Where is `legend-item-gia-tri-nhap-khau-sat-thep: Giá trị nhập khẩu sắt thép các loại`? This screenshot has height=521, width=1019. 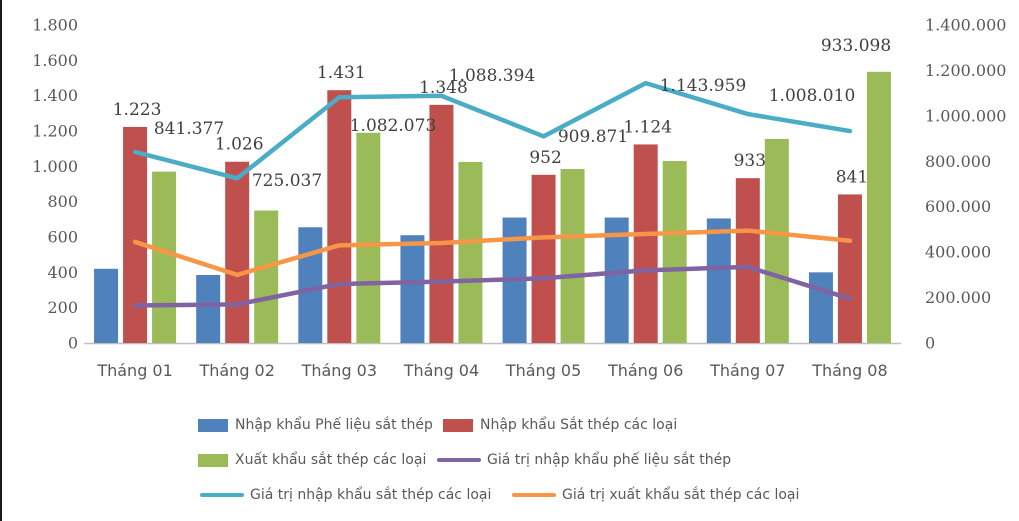 legend-item-gia-tri-nhap-khau-sat-thep: Giá trị nhập khẩu sắt thép các loại is located at coordinates (345, 495).